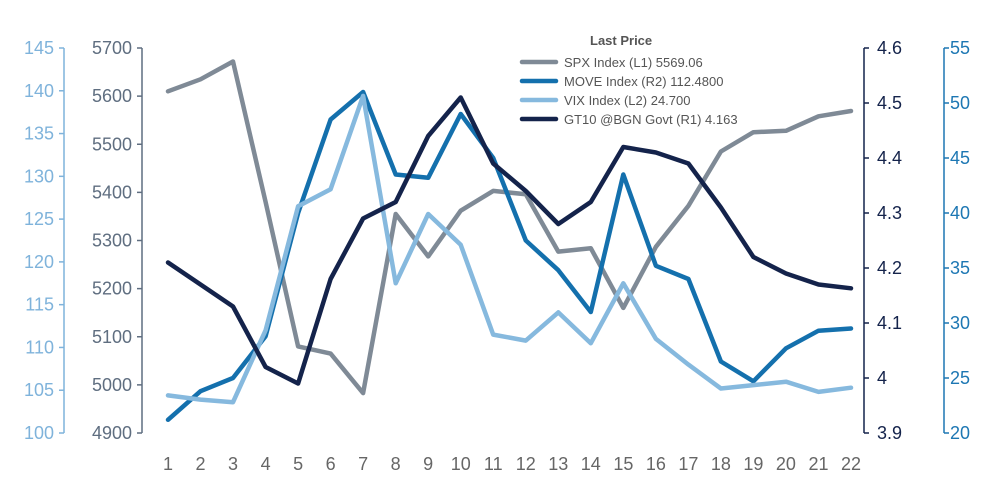 This screenshot has height=500, width=994. I want to click on tick-label-r1: 4.6, so click(889, 48).